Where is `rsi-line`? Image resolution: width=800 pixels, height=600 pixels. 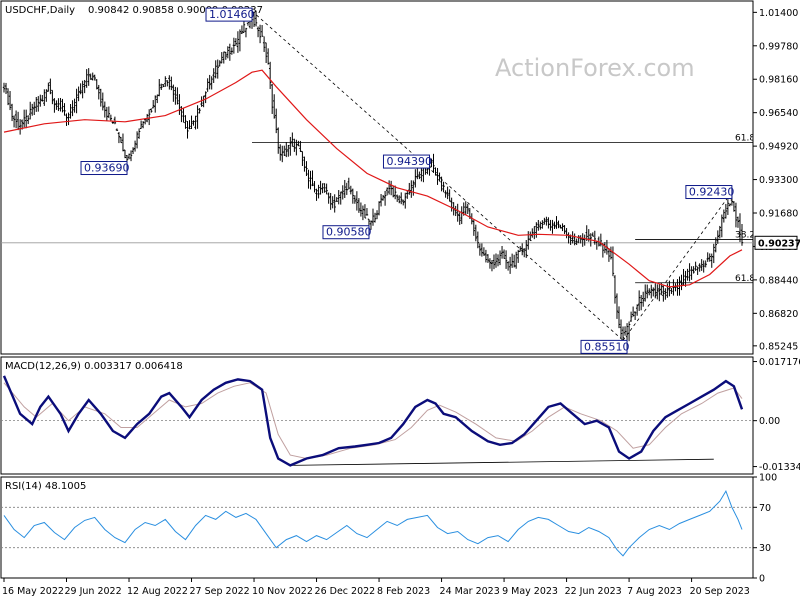 rsi-line is located at coordinates (373, 523).